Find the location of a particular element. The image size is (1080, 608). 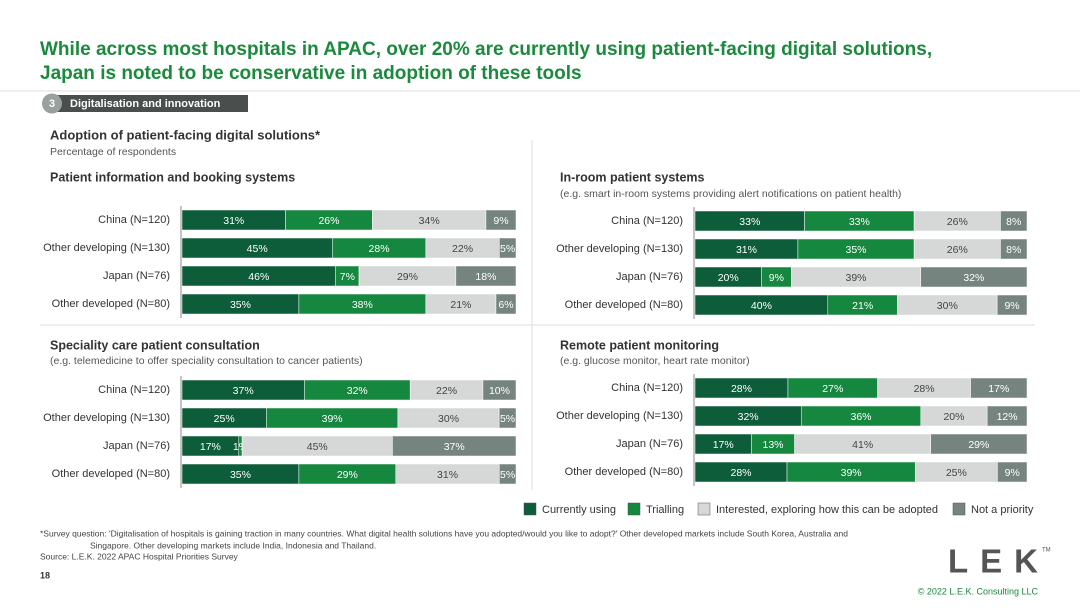

subheading: Percentage of respondents is located at coordinates (113, 152).